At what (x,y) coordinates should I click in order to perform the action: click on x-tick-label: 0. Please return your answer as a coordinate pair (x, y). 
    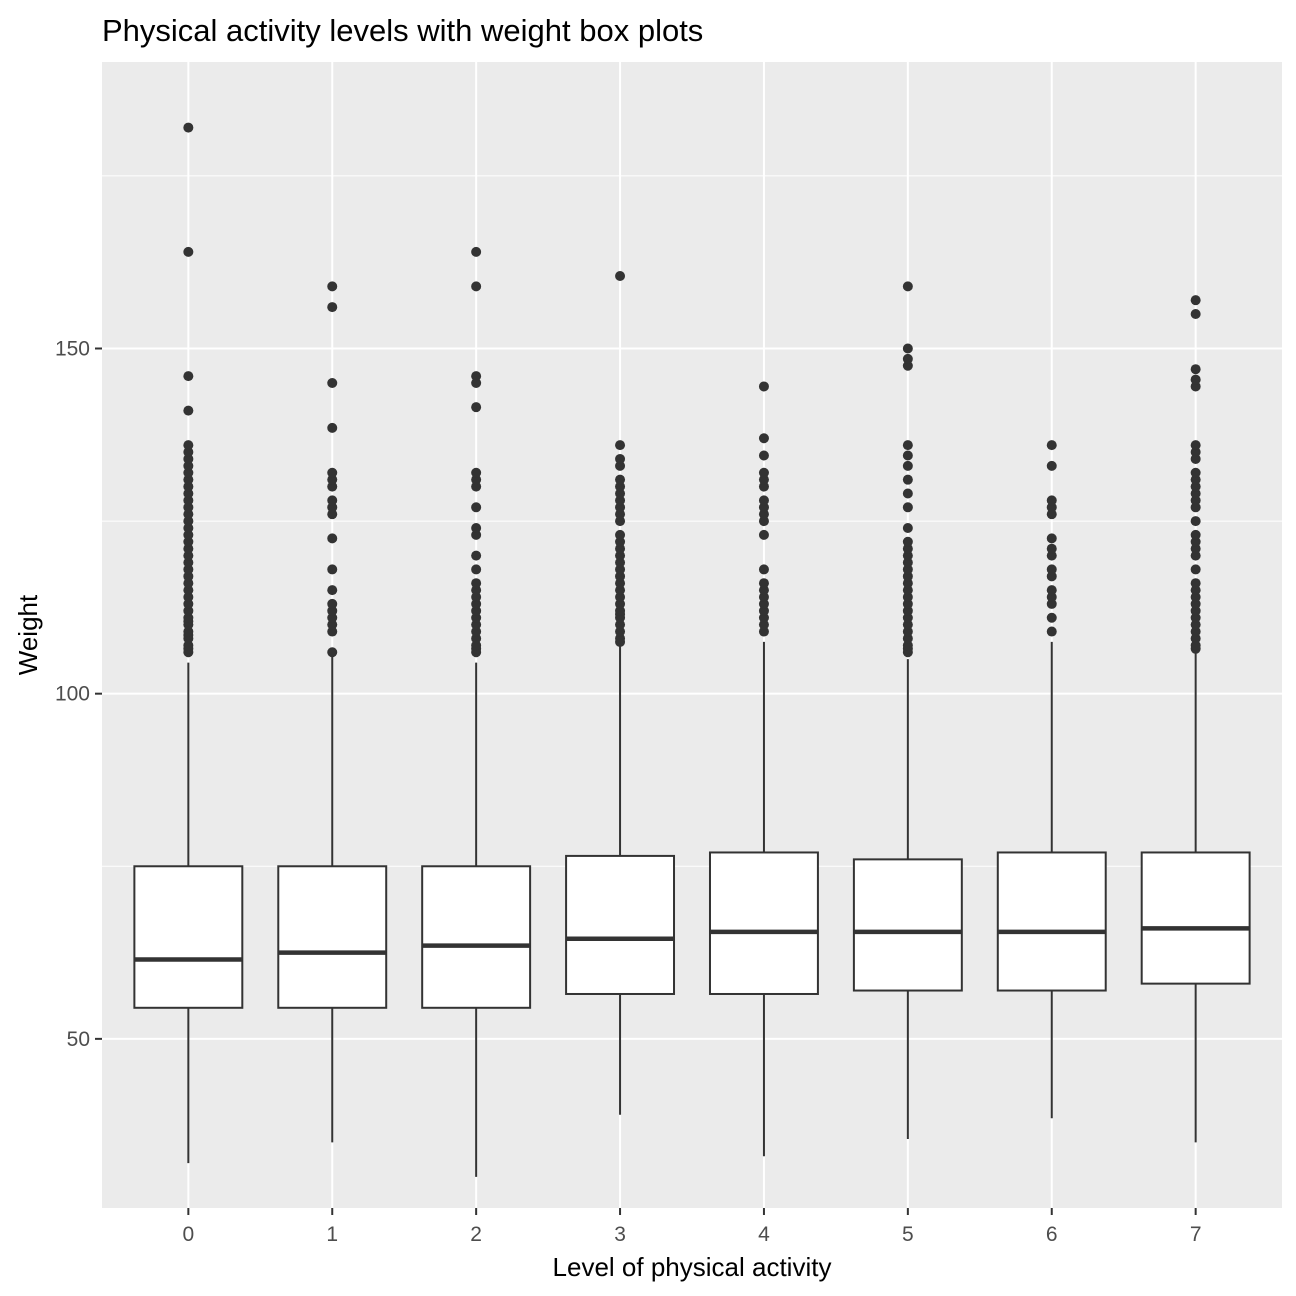
    Looking at the image, I should click on (188, 1234).